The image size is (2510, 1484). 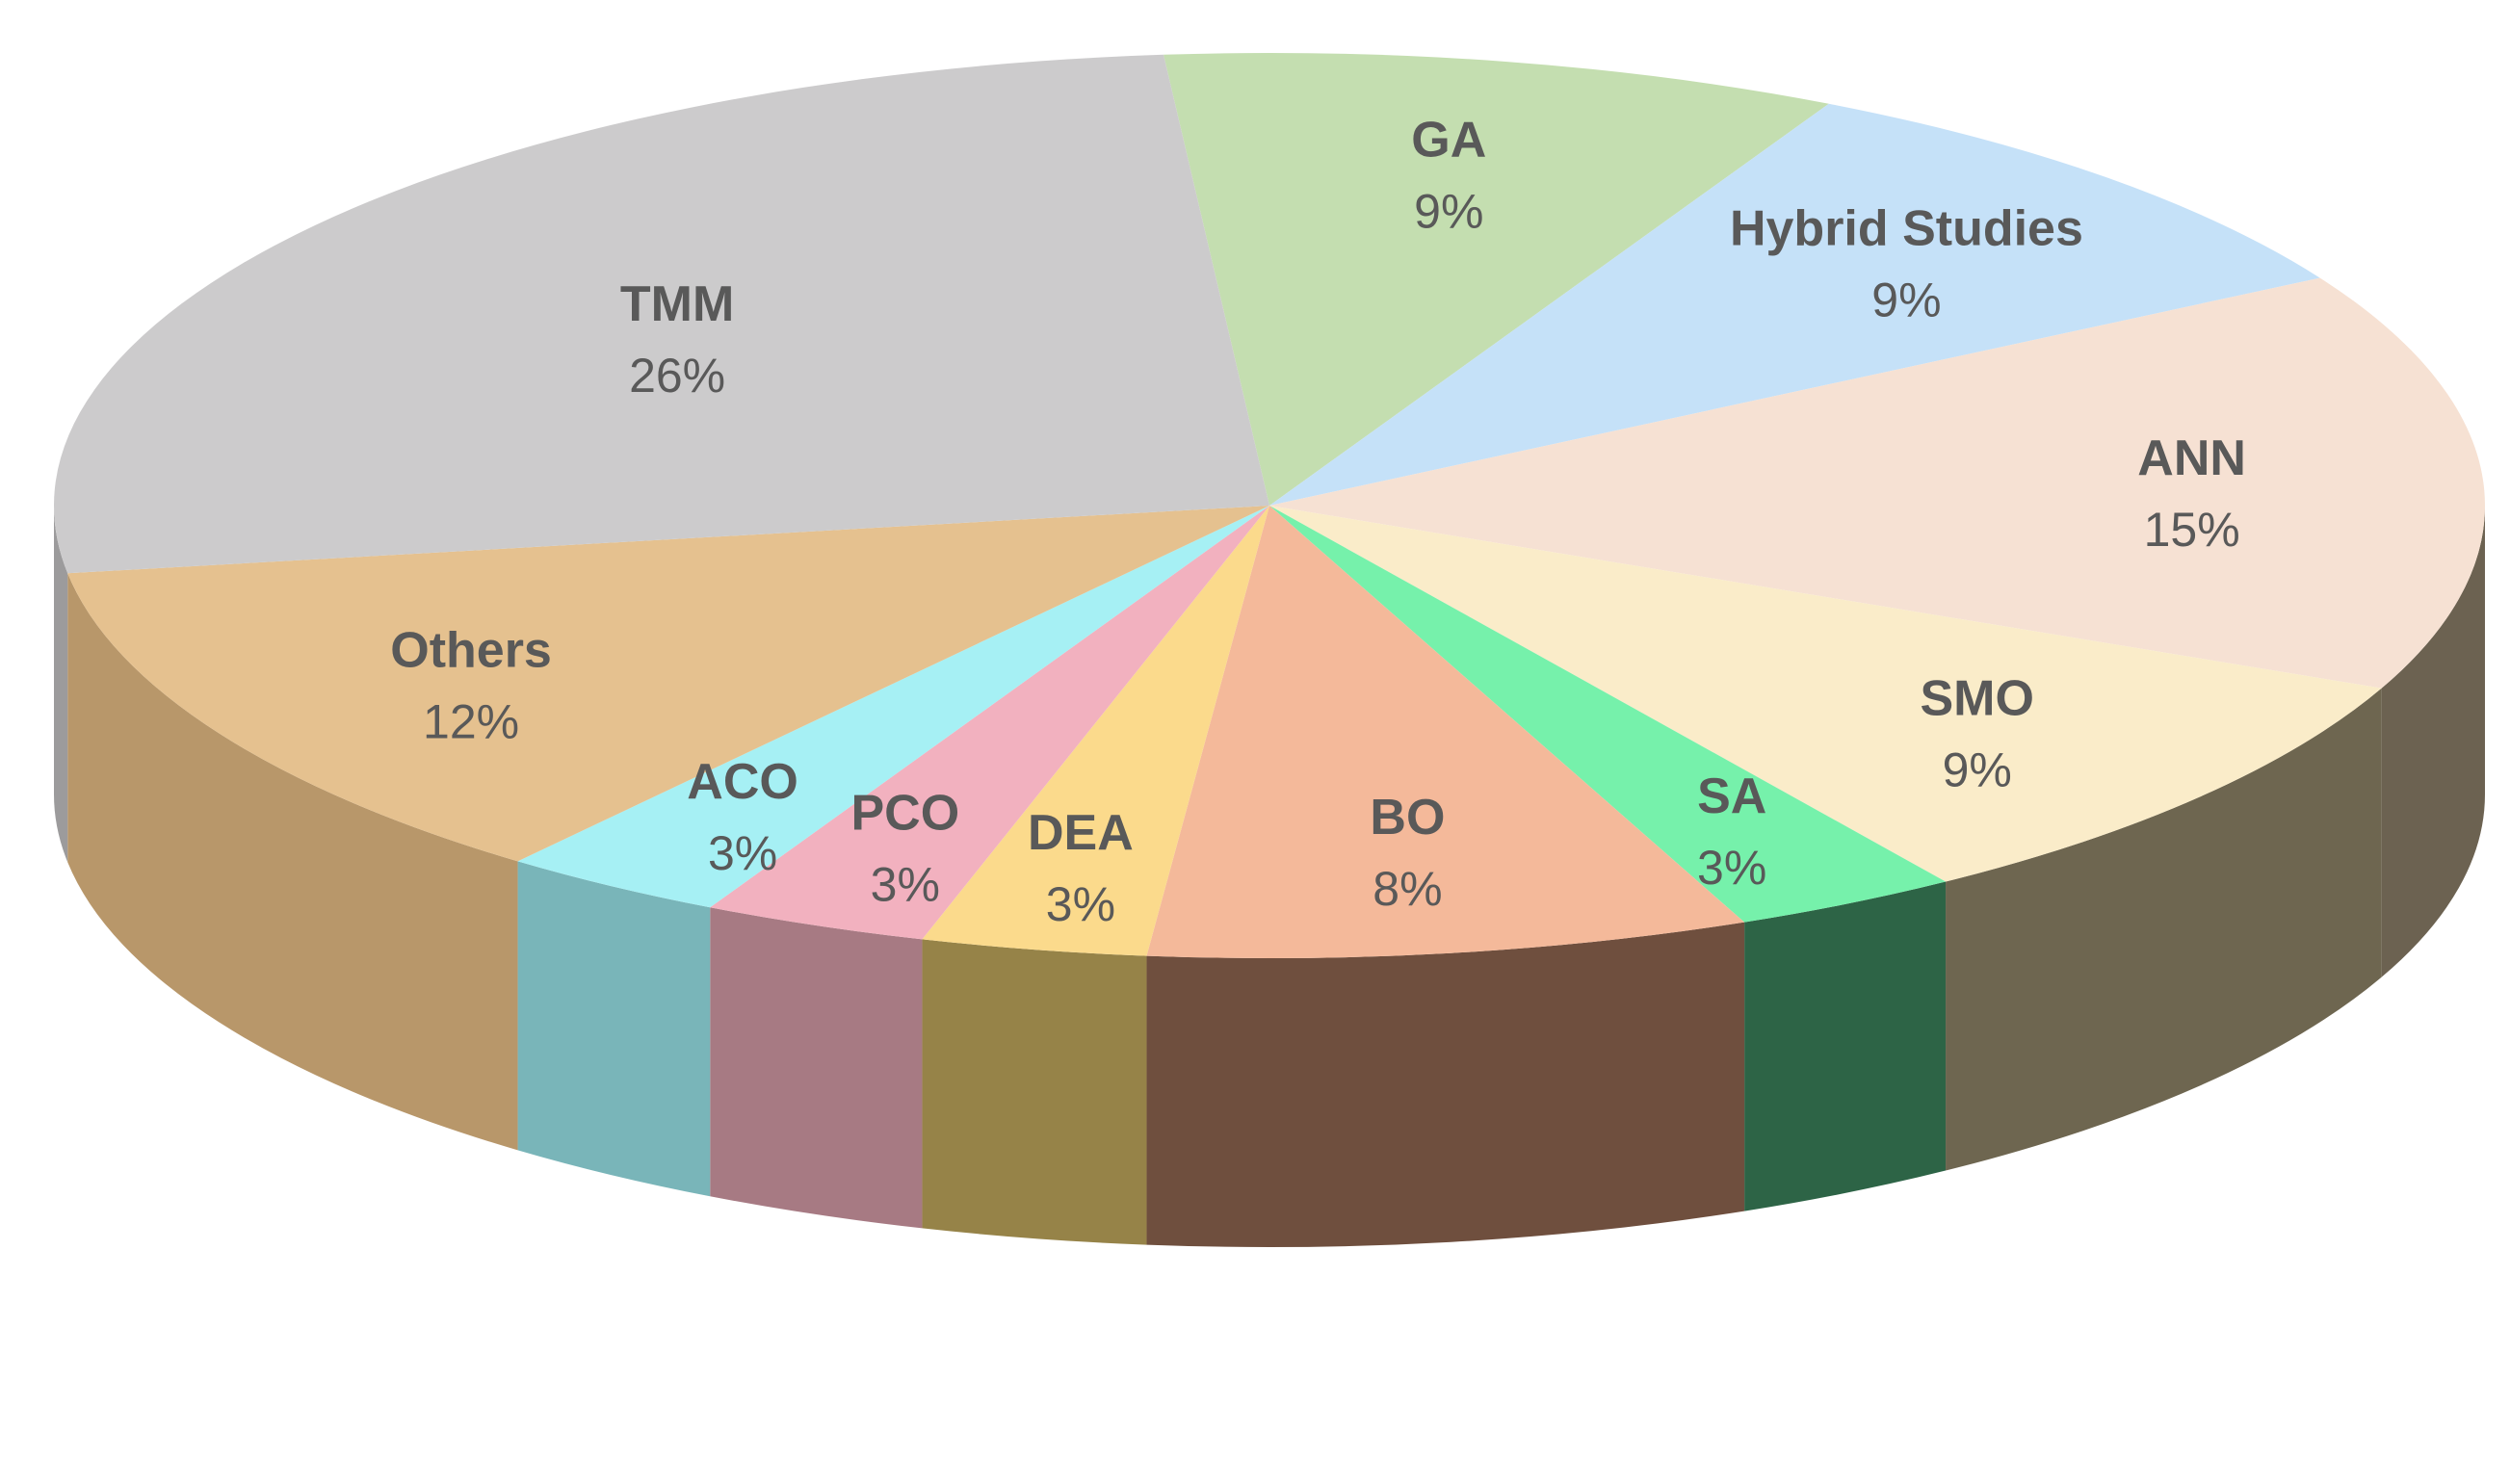 What do you see at coordinates (1496, 280) in the screenshot?
I see `pie-slice-ga` at bounding box center [1496, 280].